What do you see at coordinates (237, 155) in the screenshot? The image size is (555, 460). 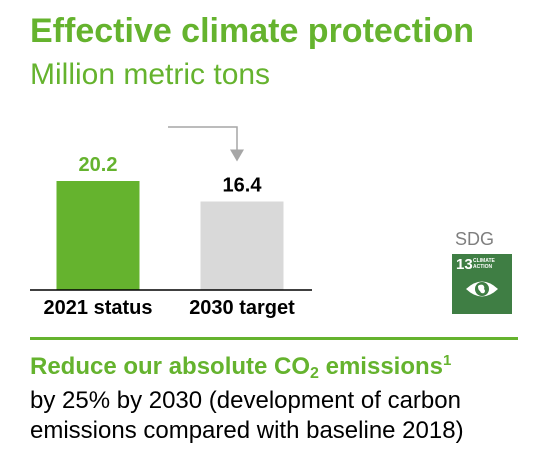 I see `reduction-arrow-head` at bounding box center [237, 155].